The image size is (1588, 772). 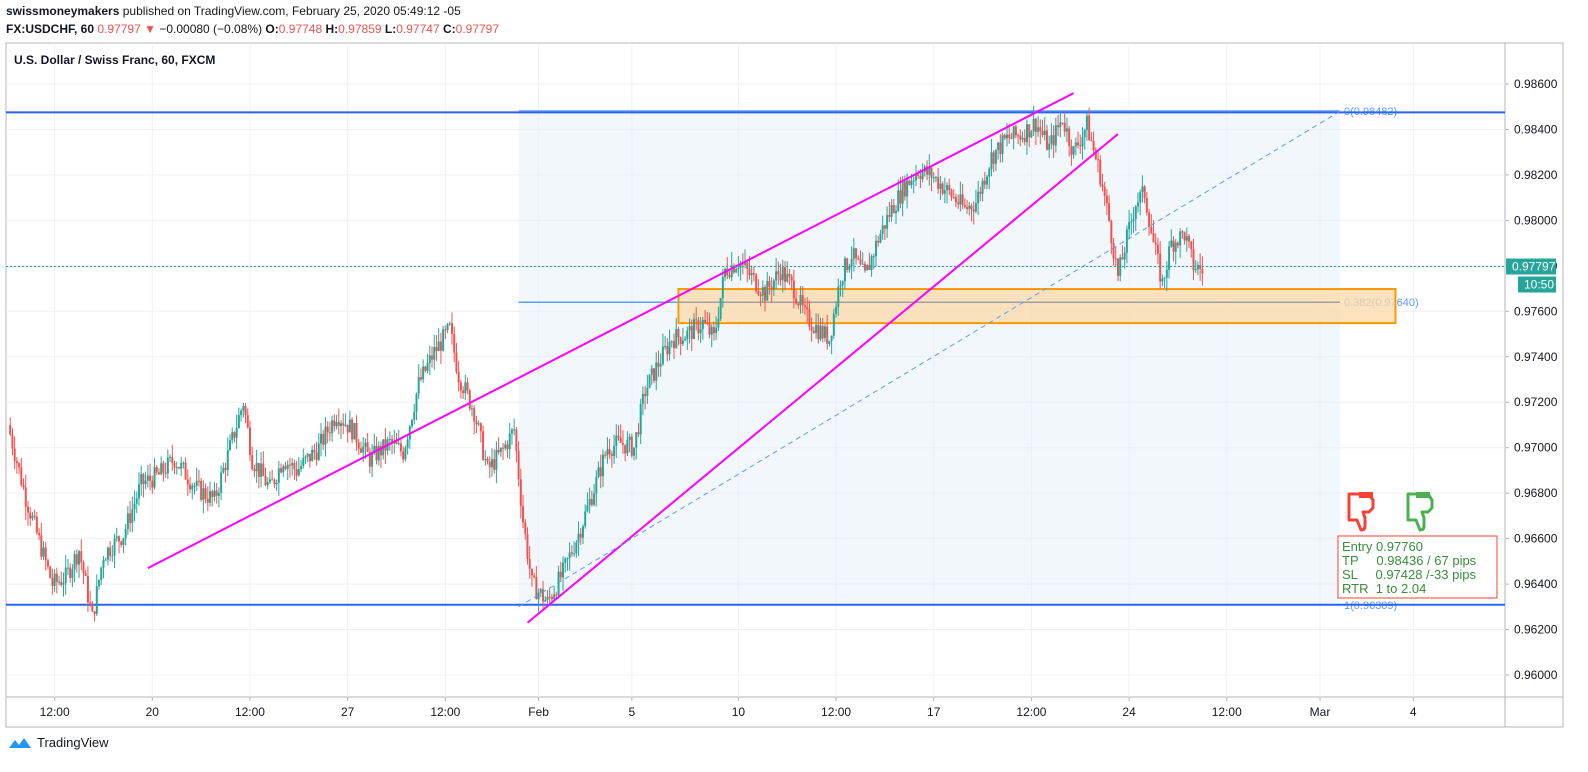 What do you see at coordinates (1536, 129) in the screenshot?
I see `price-tick-label: 0.98400` at bounding box center [1536, 129].